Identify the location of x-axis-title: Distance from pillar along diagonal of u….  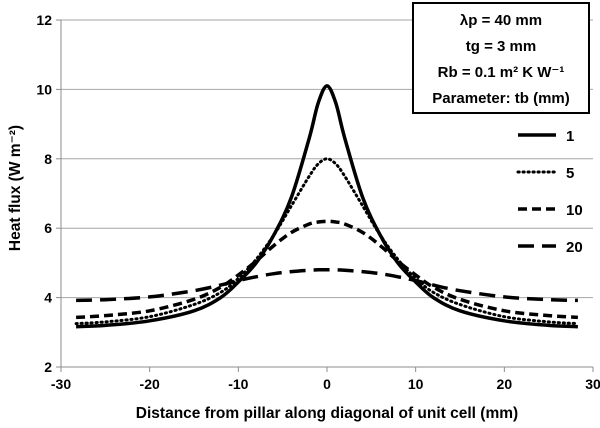
(327, 413).